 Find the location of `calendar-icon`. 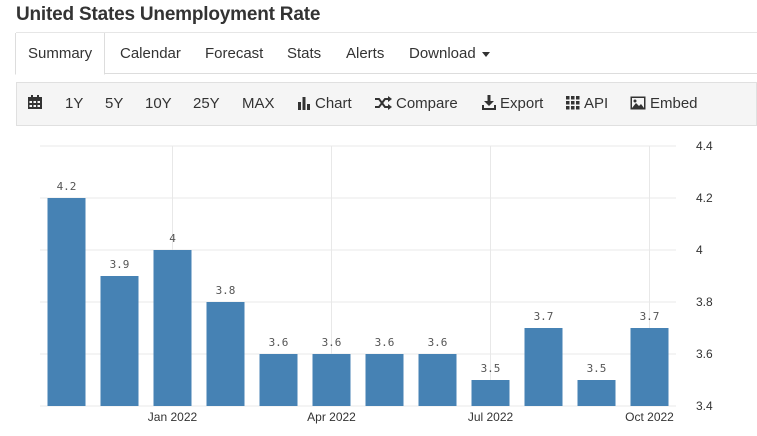

calendar-icon is located at coordinates (35, 102).